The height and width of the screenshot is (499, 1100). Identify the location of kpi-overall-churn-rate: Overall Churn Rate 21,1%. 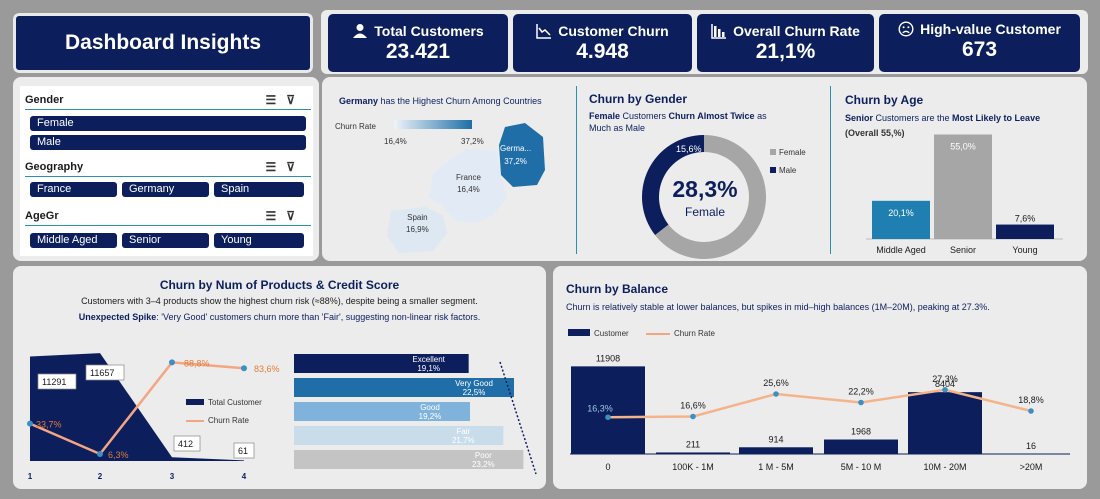
(785, 43).